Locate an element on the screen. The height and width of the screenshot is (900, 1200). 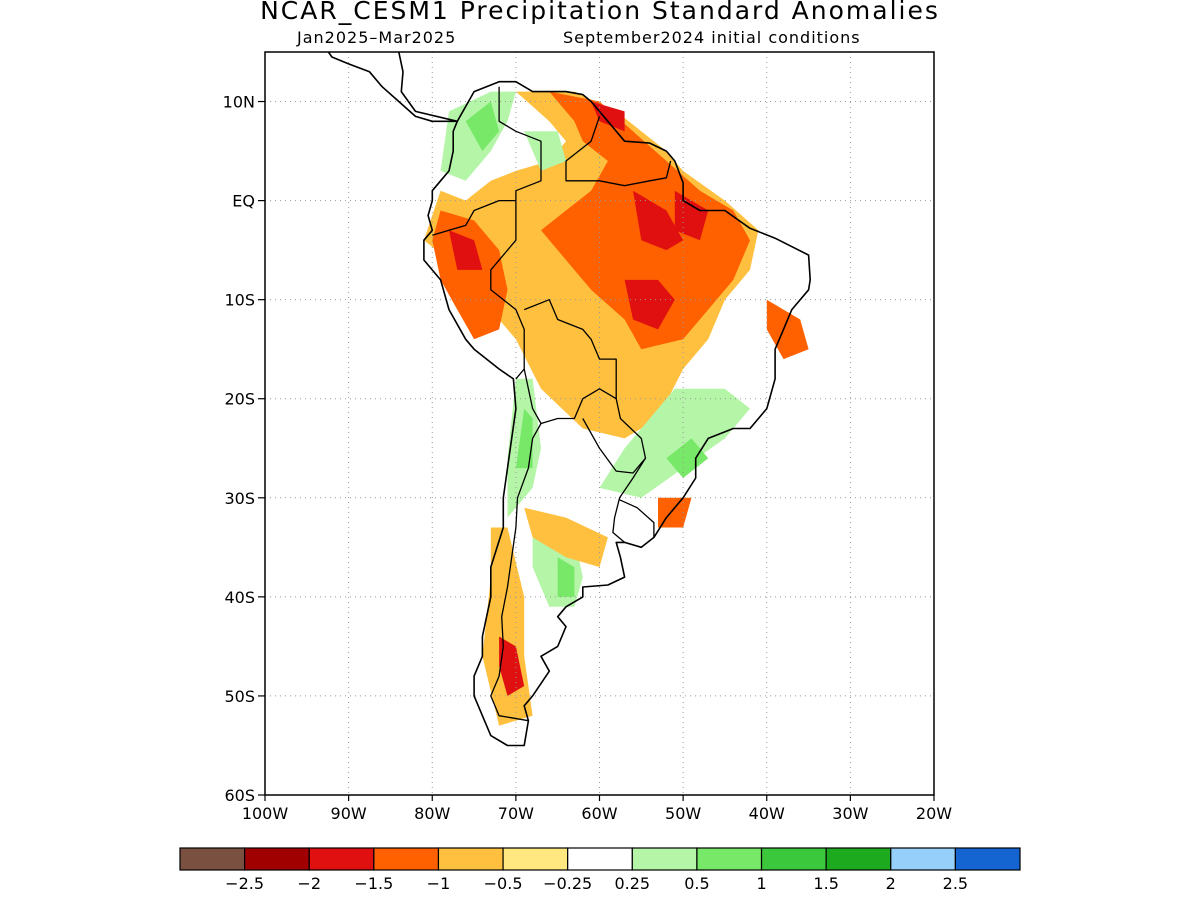
colorbar-label: −1 is located at coordinates (439, 883).